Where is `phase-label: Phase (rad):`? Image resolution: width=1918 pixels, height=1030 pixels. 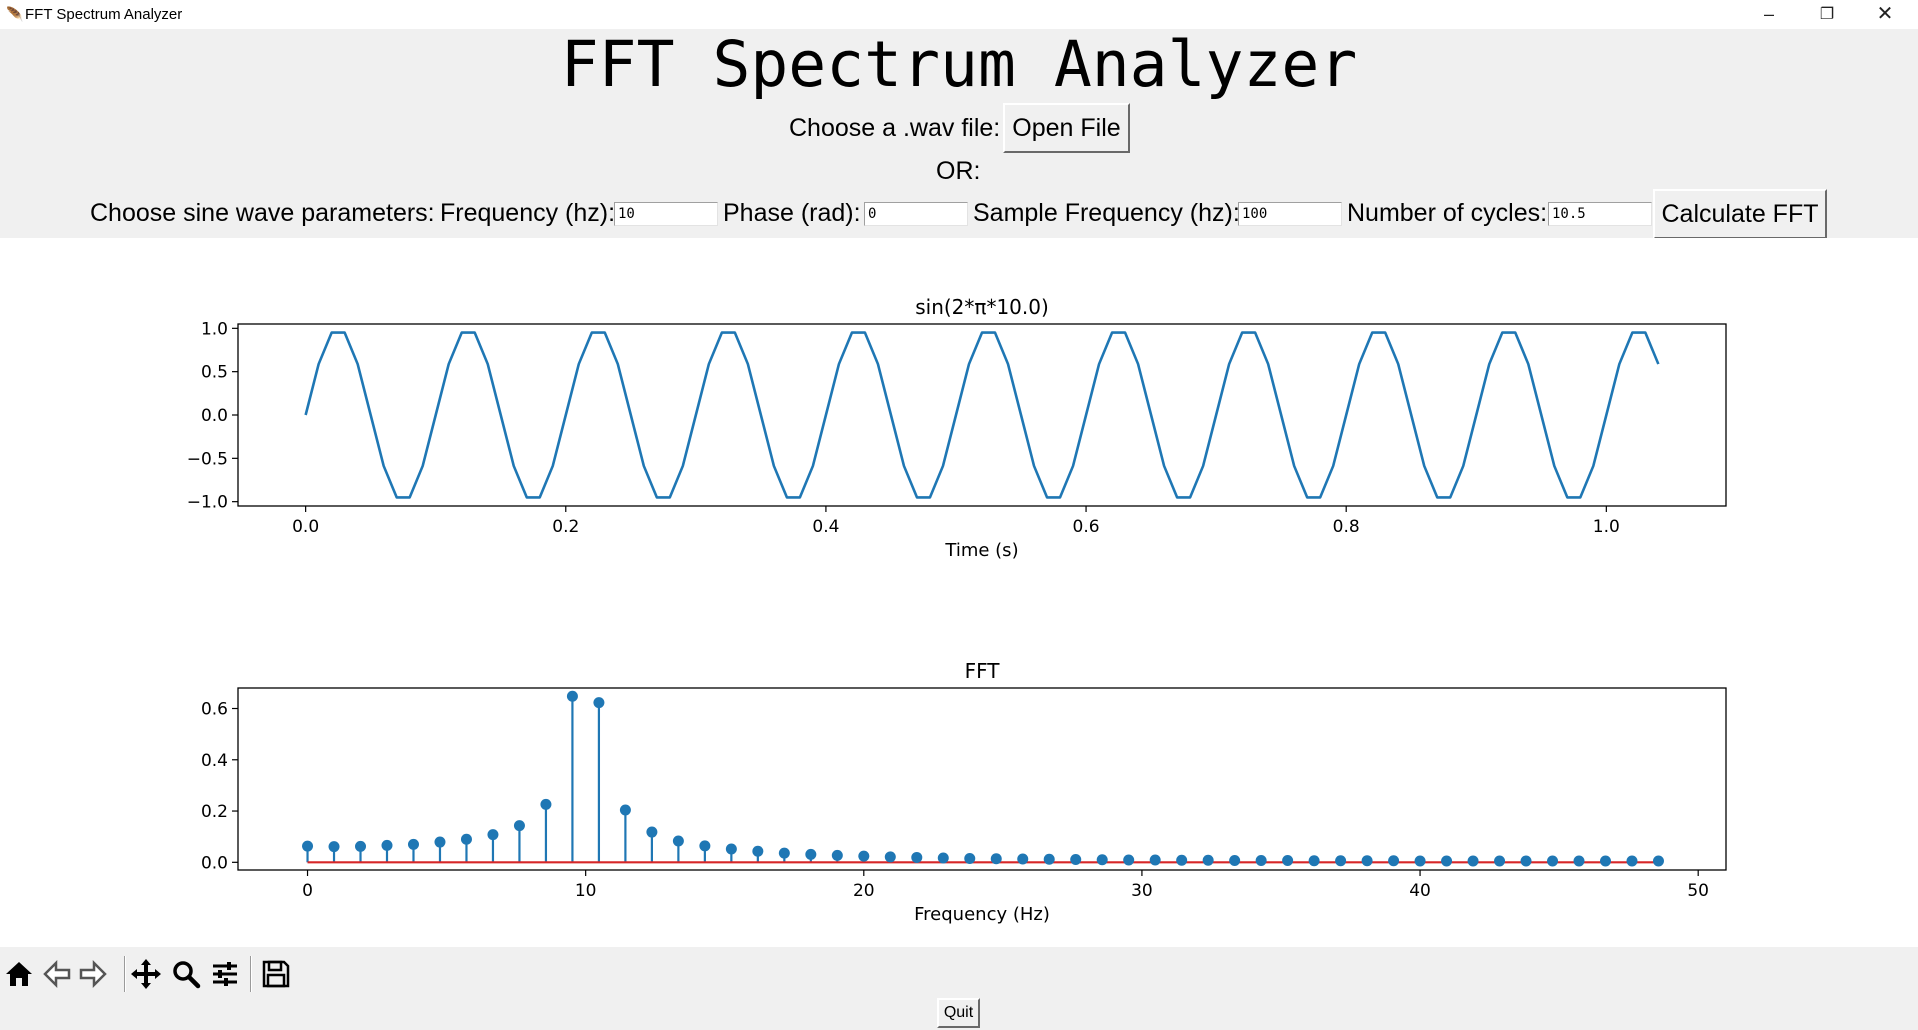 phase-label: Phase (rad): is located at coordinates (792, 213).